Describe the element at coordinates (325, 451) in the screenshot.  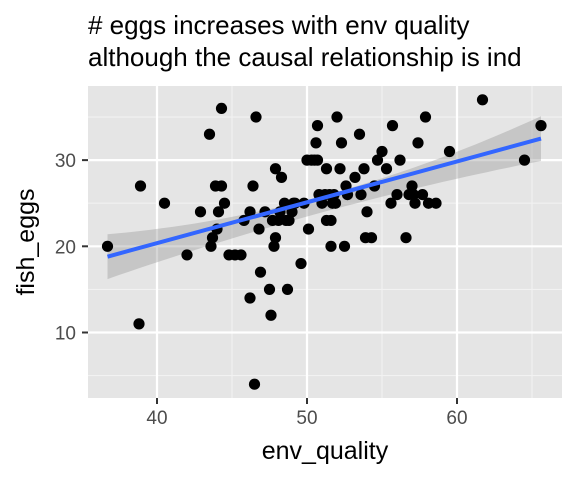
I see `x-axis-title: env_quality` at that location.